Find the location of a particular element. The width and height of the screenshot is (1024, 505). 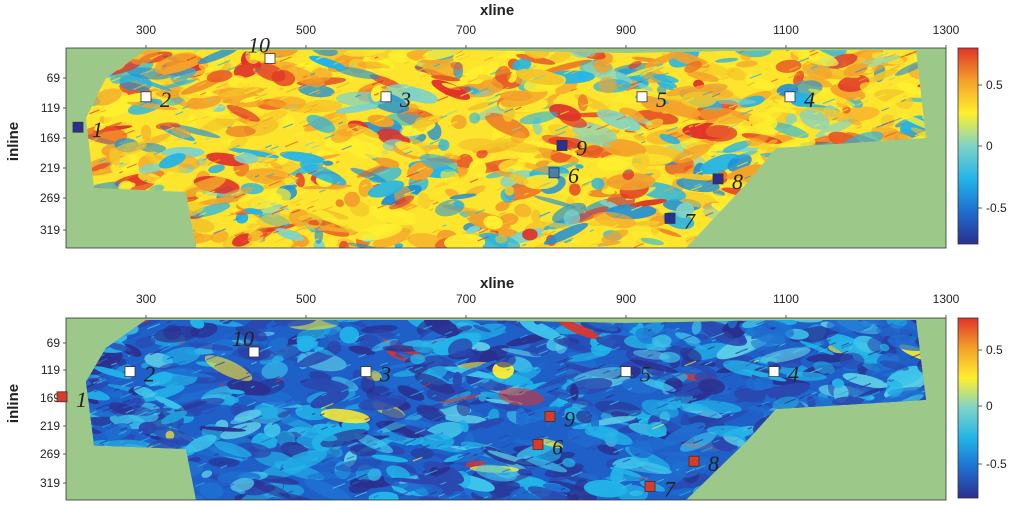

top-yaxis-label: inline is located at coordinates (14, 141).